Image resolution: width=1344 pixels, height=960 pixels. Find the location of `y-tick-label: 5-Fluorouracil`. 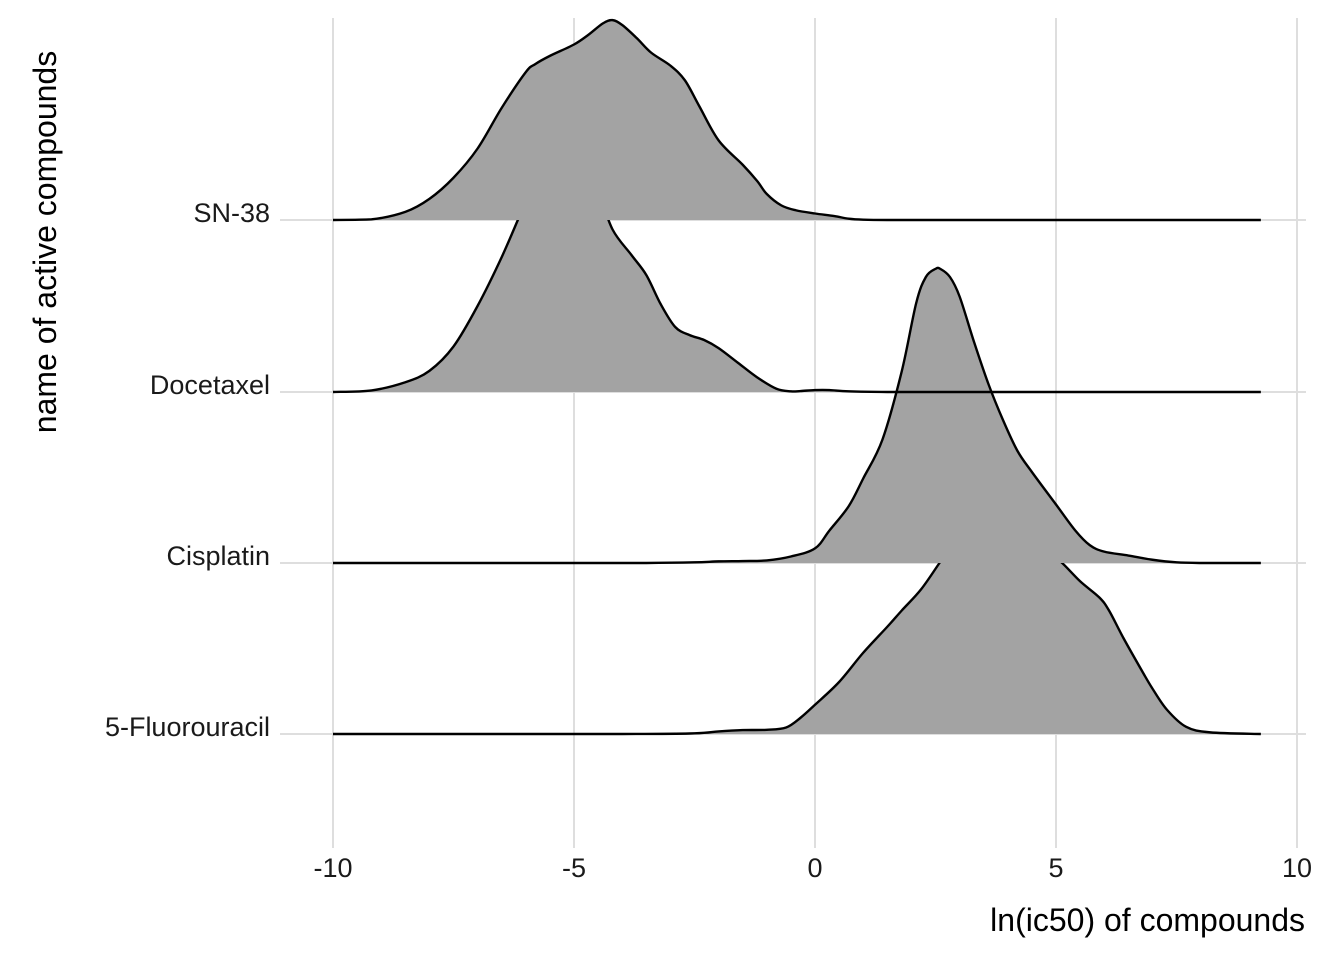

y-tick-label: 5-Fluorouracil is located at coordinates (187, 727).